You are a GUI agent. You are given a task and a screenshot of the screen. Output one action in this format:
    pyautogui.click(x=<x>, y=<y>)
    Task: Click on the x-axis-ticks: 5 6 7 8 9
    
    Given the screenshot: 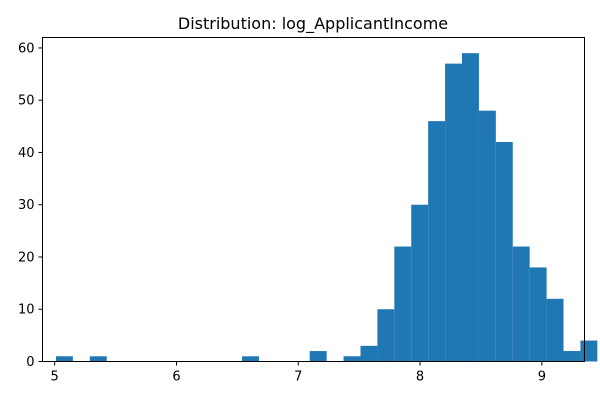 What is the action you would take?
    pyautogui.click(x=298, y=373)
    